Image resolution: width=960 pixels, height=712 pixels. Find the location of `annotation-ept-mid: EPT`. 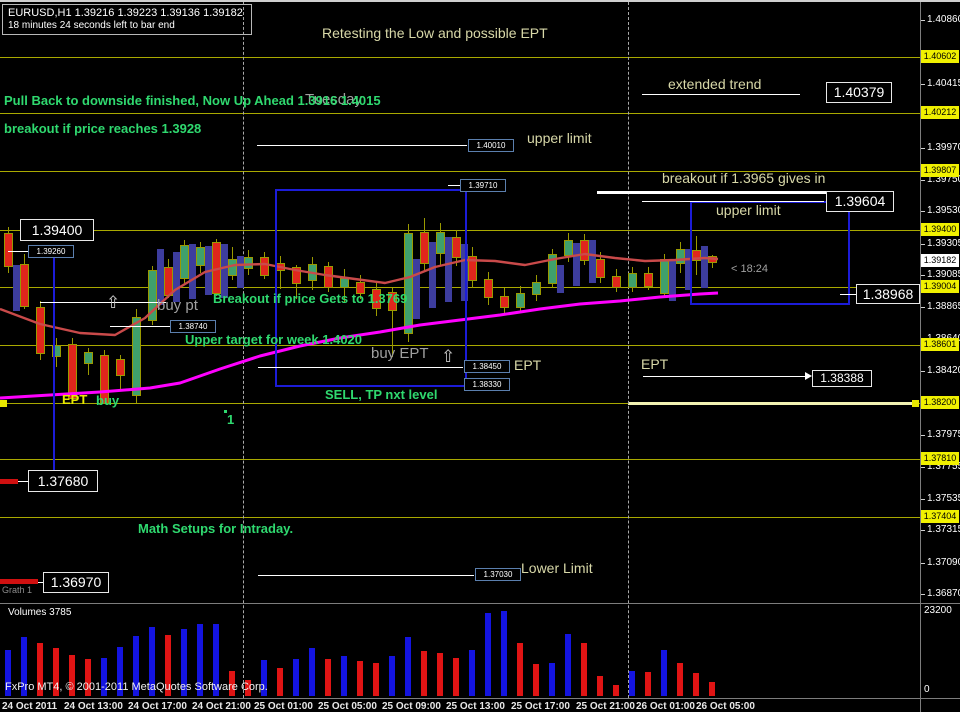

annotation-ept-mid: EPT is located at coordinates (528, 365).